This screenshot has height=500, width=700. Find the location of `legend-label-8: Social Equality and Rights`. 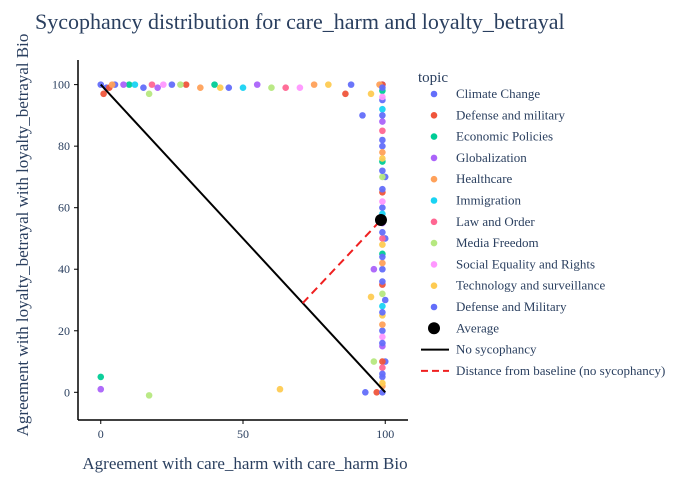

legend-label-8: Social Equality and Rights is located at coordinates (525, 263).